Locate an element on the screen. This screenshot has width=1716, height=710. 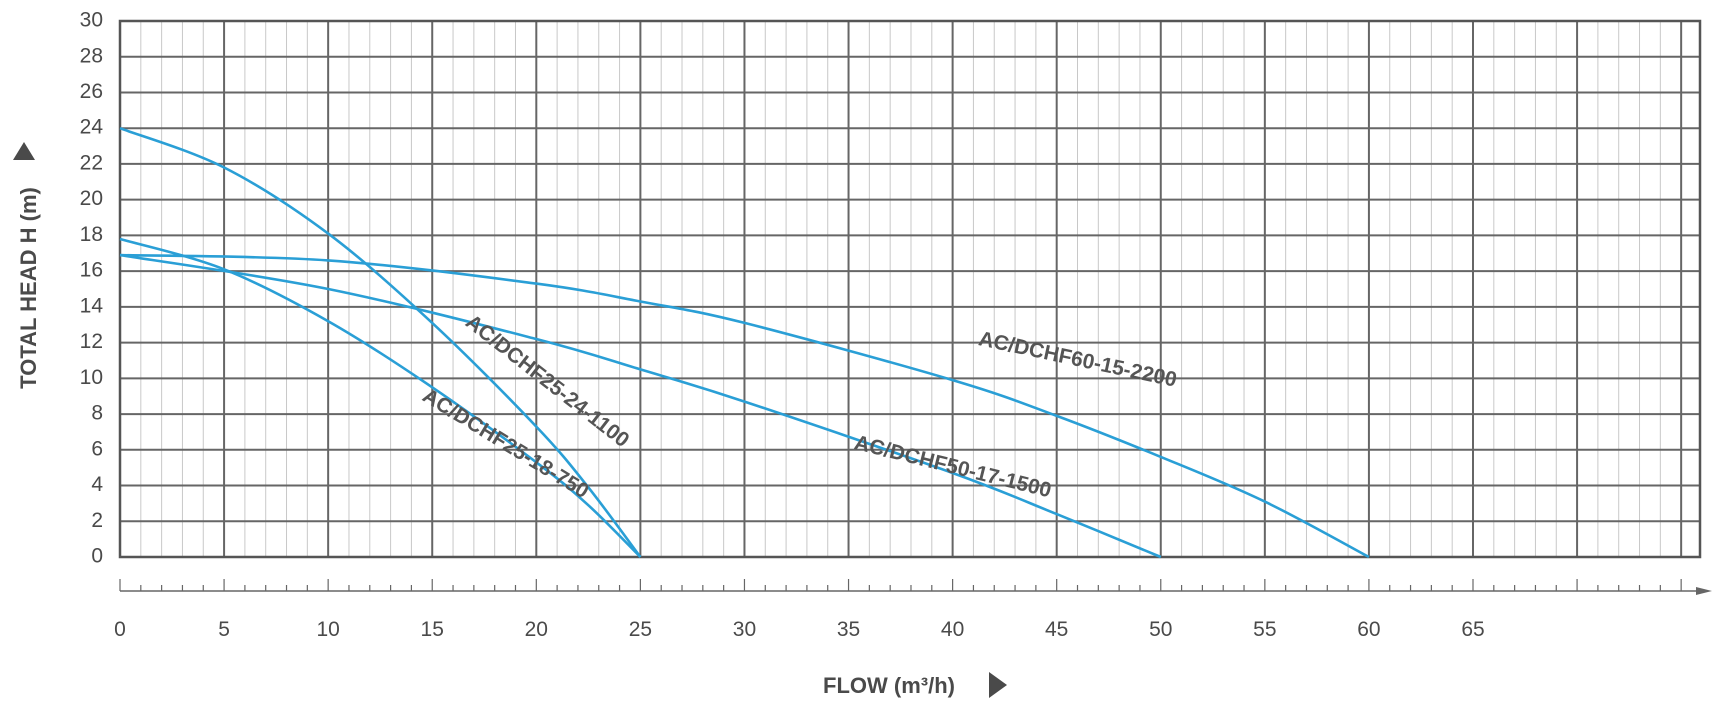
x-tick-label: 35 is located at coordinates (848, 629).